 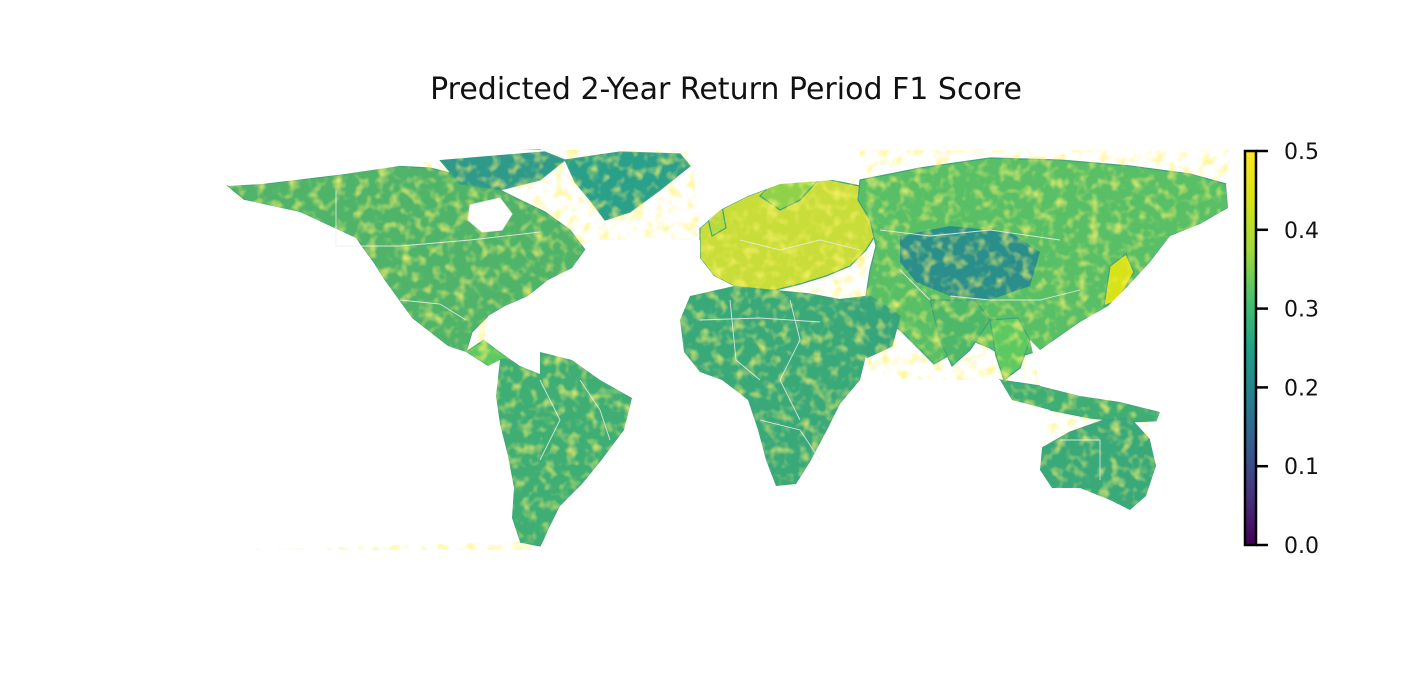 I want to click on colorbar-tick-label: 0.3, so click(x=1301, y=310).